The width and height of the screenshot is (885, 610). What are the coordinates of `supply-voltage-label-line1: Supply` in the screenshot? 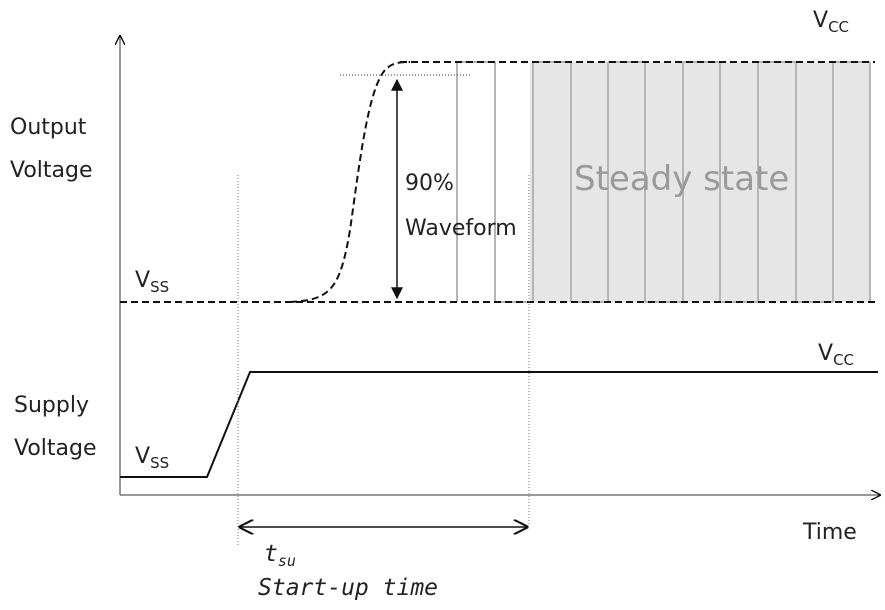 It's located at (51, 406).